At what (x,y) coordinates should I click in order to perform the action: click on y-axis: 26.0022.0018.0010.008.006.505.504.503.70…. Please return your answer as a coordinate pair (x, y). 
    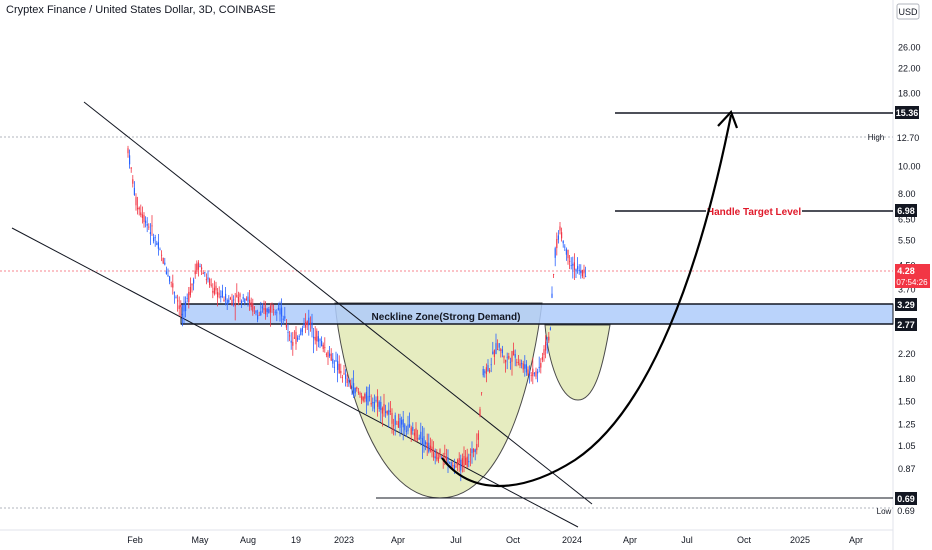
    Looking at the image, I should click on (909, 259).